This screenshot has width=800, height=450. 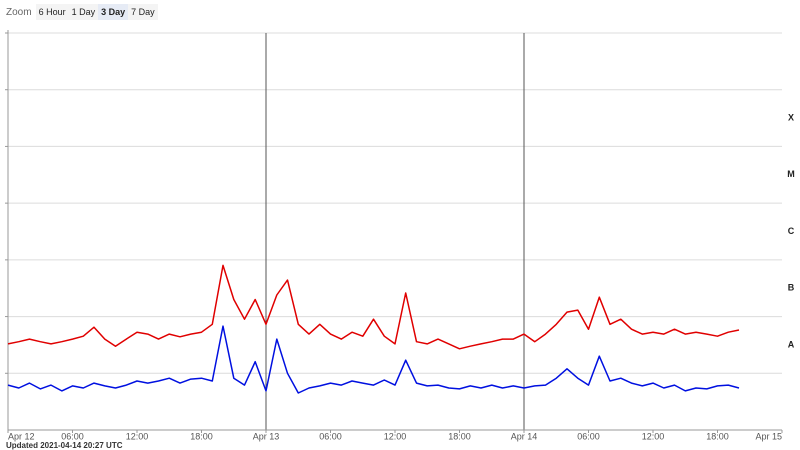 What do you see at coordinates (791, 231) in the screenshot?
I see `class-label: C` at bounding box center [791, 231].